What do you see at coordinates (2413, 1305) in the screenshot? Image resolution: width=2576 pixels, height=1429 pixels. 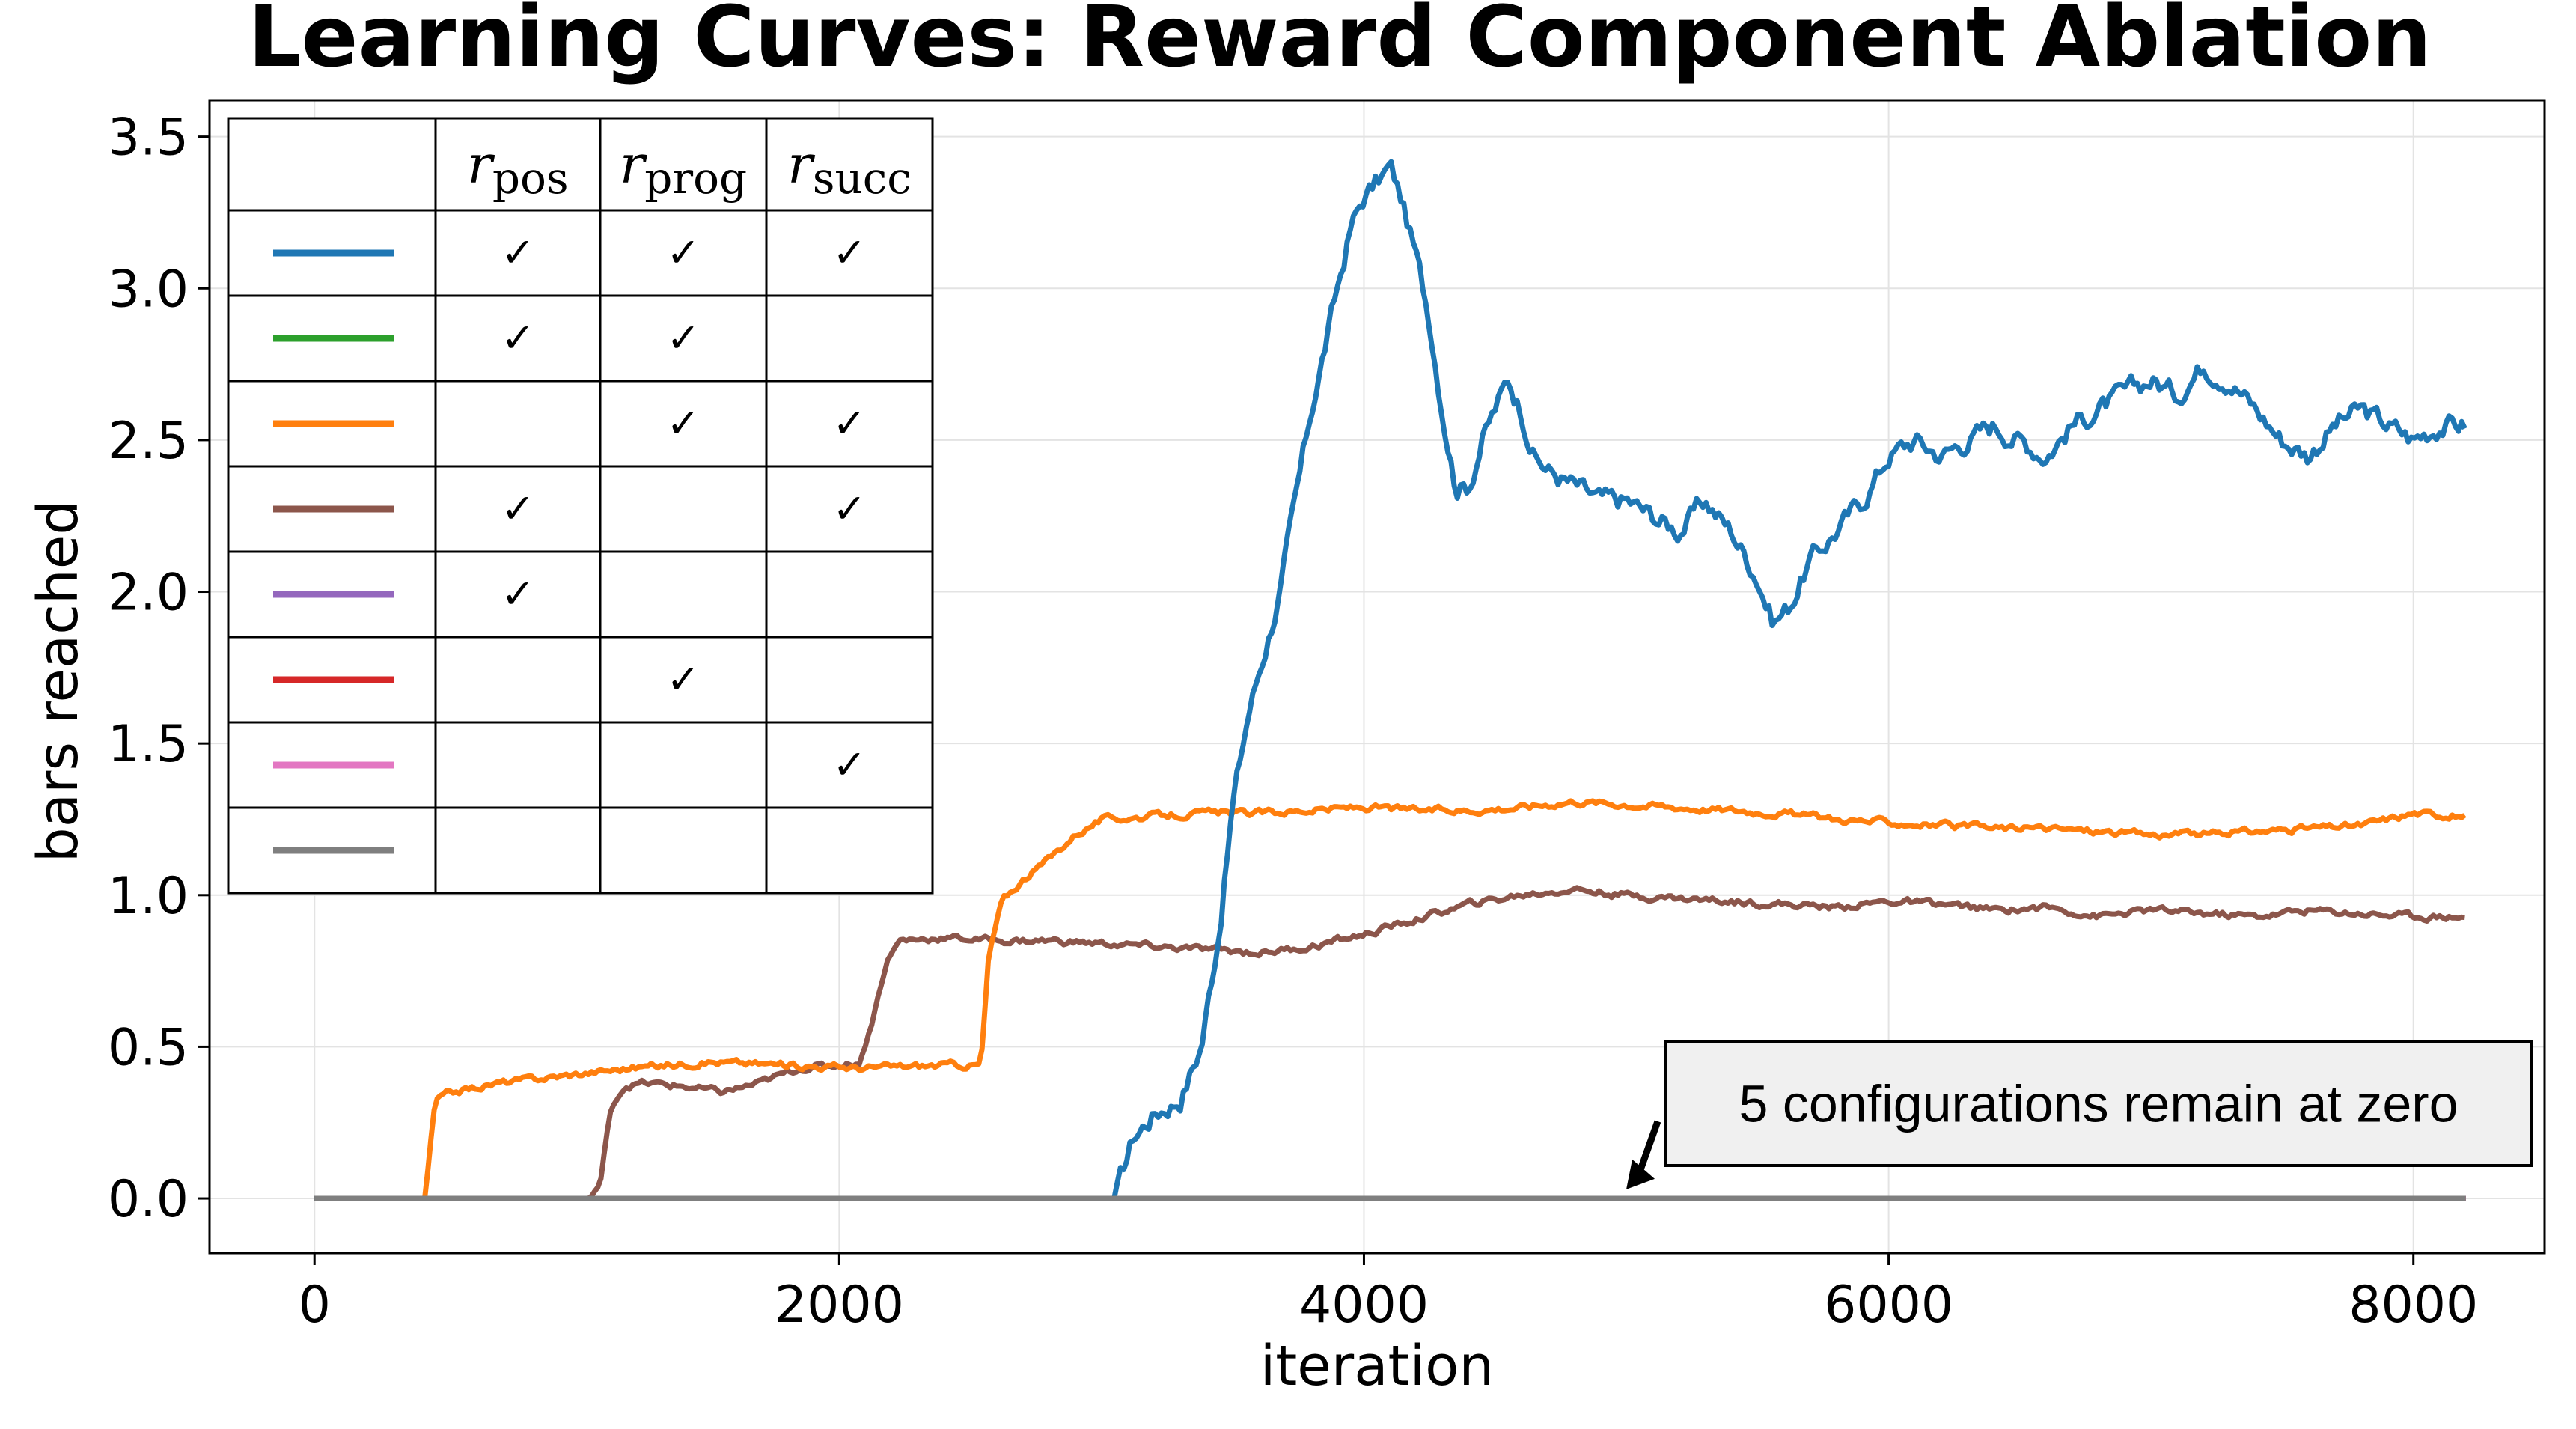 I see `x-tick-label: 8000` at bounding box center [2413, 1305].